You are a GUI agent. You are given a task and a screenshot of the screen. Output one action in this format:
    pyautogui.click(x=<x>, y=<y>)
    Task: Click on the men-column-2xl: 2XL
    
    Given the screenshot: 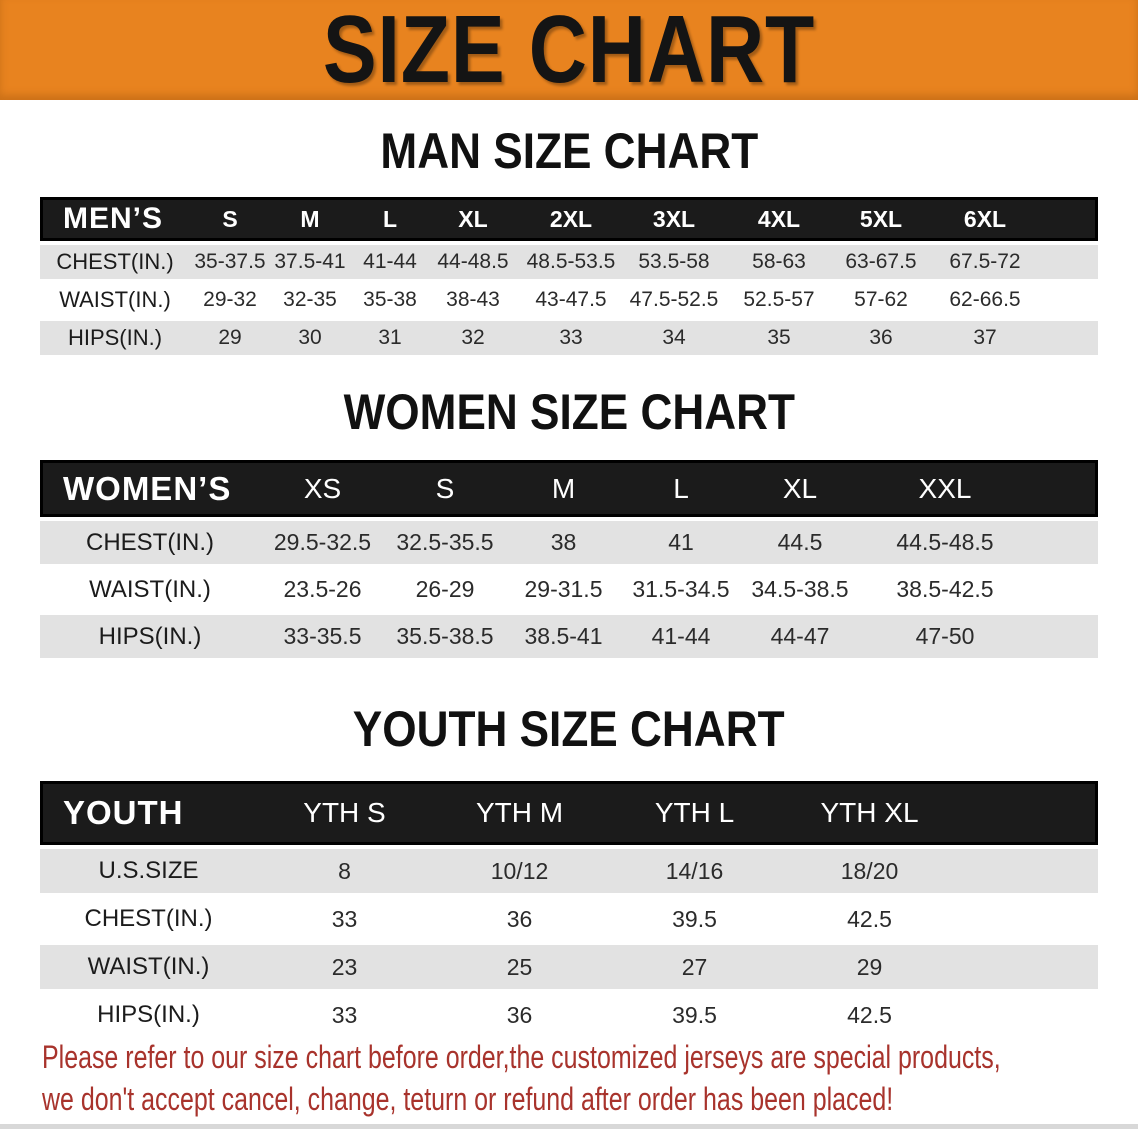 What is the action you would take?
    pyautogui.click(x=571, y=219)
    